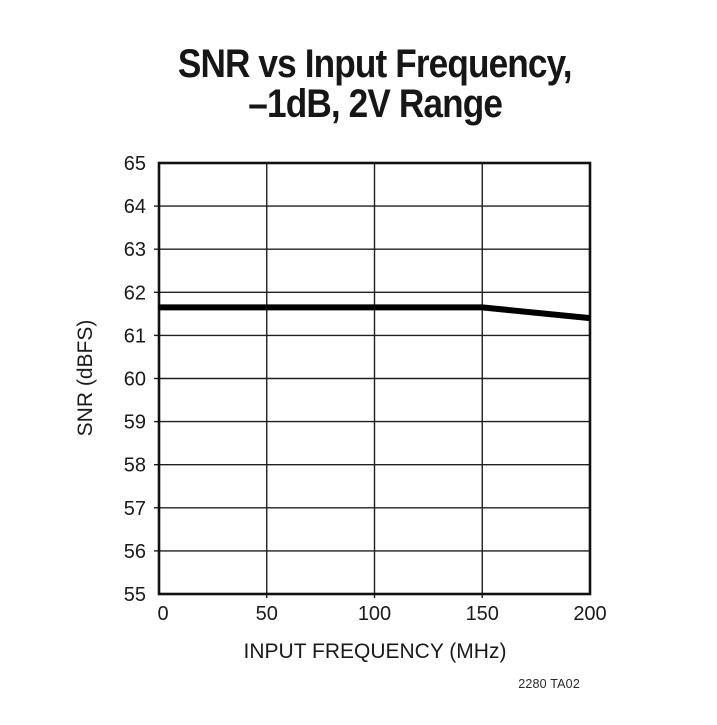 This screenshot has height=725, width=717. Describe the element at coordinates (482, 614) in the screenshot. I see `x-tick-label: 150` at that location.